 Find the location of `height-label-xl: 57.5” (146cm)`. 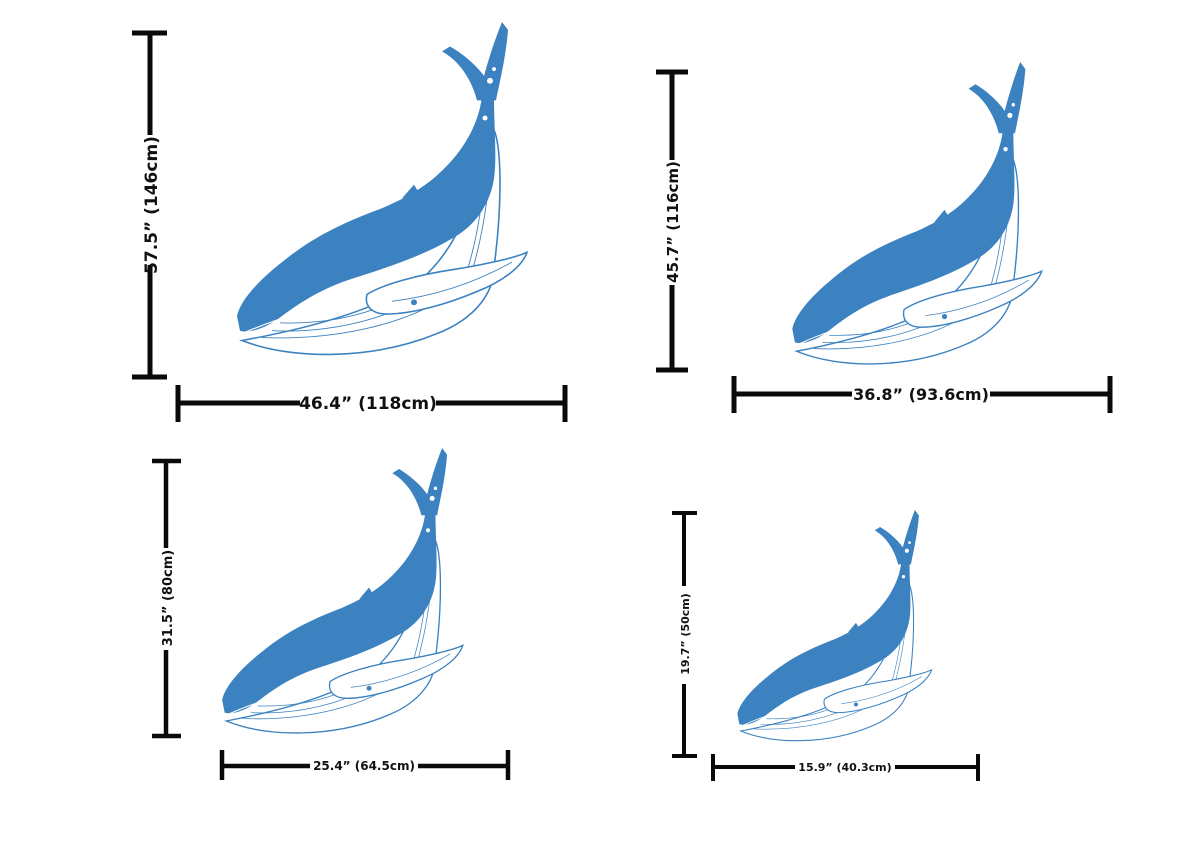

height-label-xl: 57.5” (146cm) is located at coordinates (152, 205).